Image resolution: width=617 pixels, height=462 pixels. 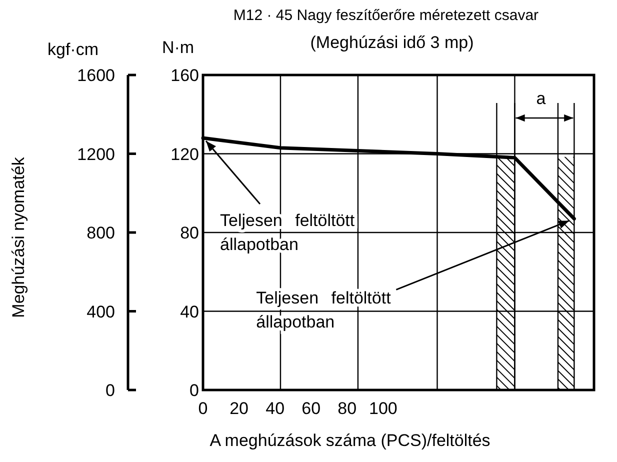 I want to click on y-tick-label: 160, so click(x=184, y=75).